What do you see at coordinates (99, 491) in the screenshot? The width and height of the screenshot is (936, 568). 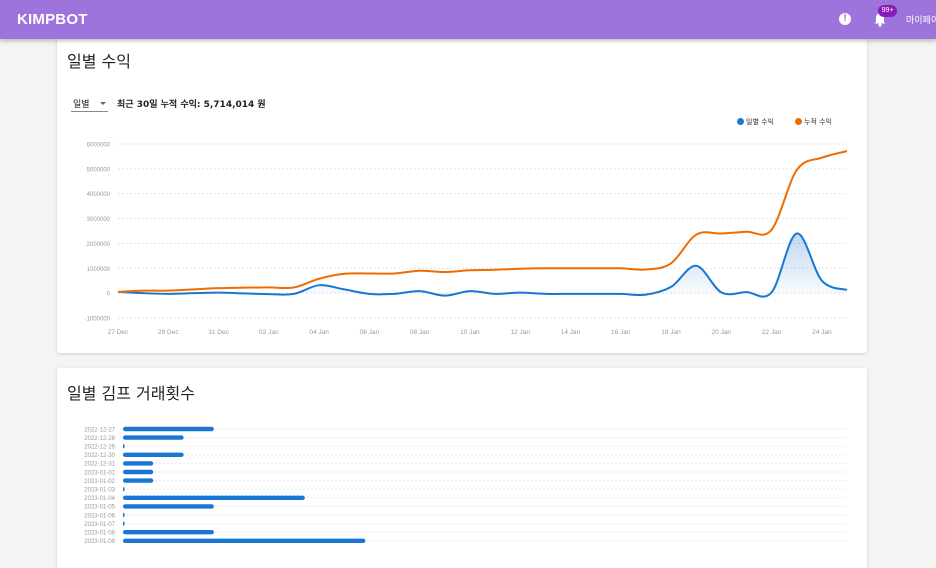 I see `category-label: 2023-01-03` at bounding box center [99, 491].